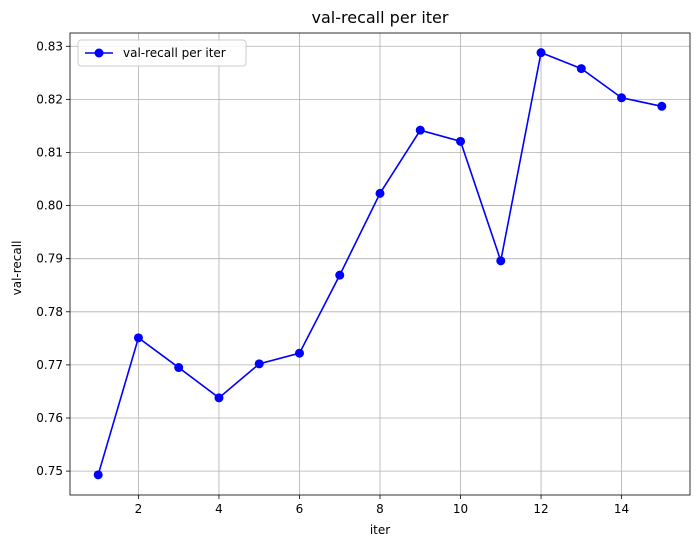 Image resolution: width=700 pixels, height=547 pixels. I want to click on y-tick-label: 0.82, so click(49, 99).